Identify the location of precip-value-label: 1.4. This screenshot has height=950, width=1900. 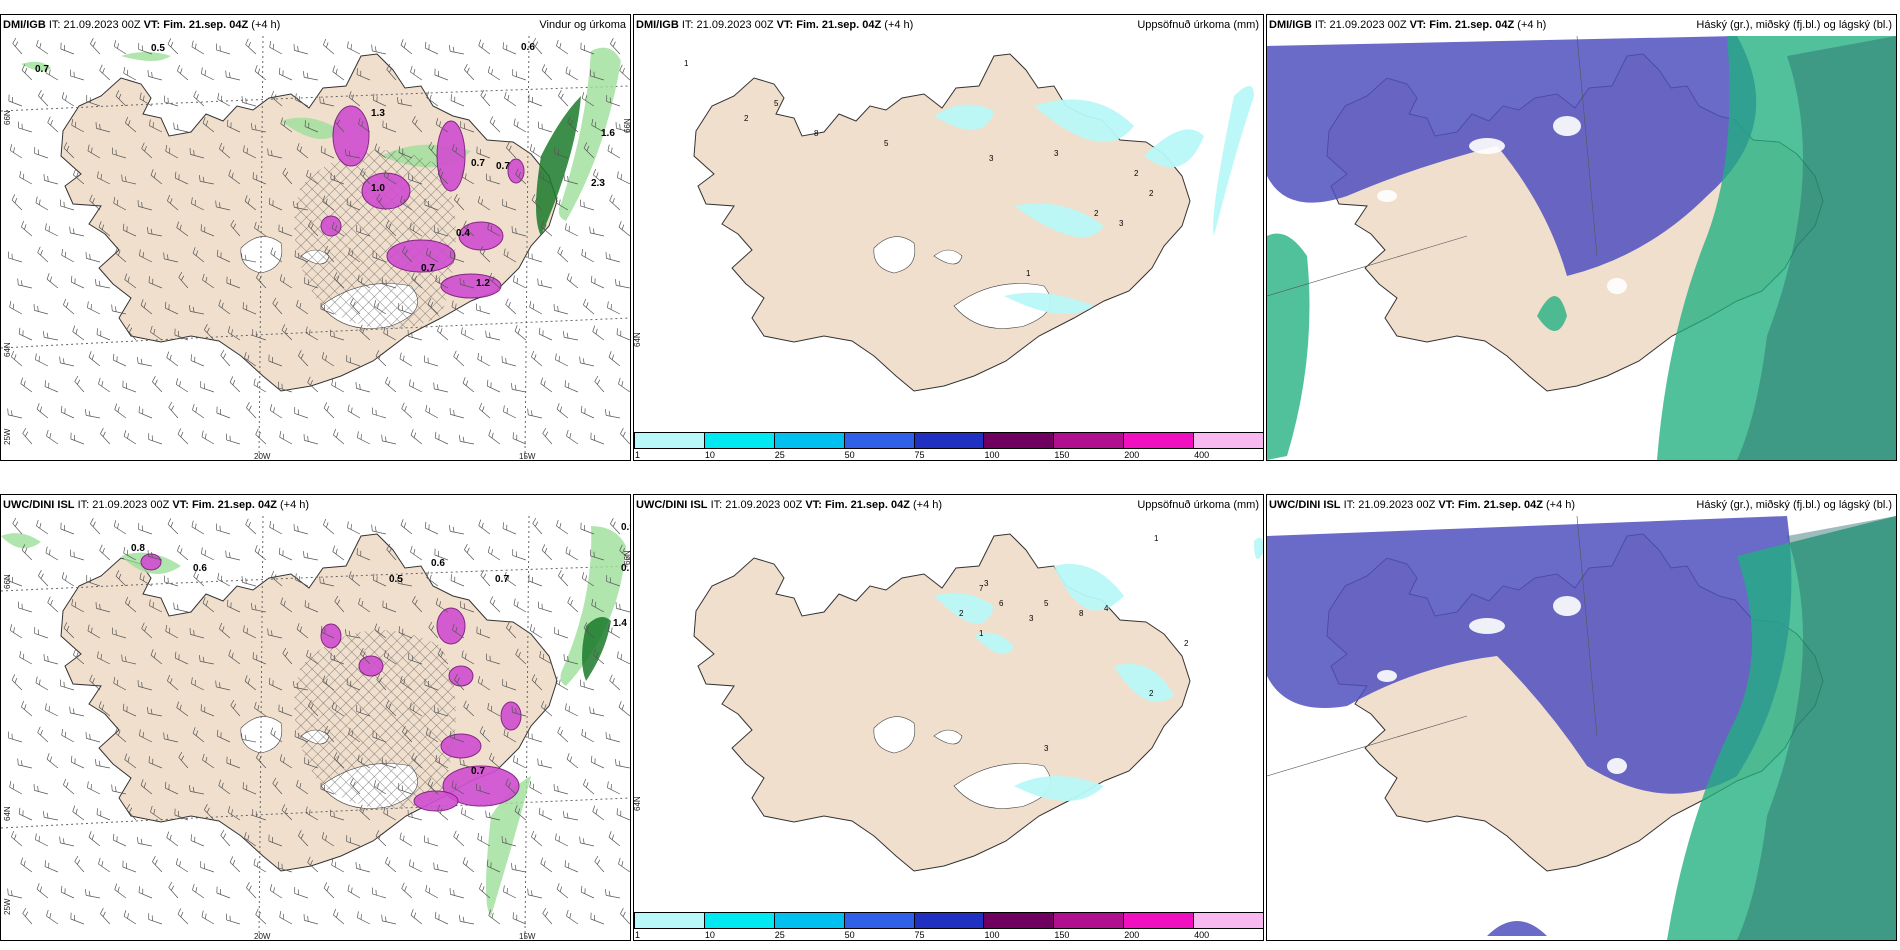
(620, 623).